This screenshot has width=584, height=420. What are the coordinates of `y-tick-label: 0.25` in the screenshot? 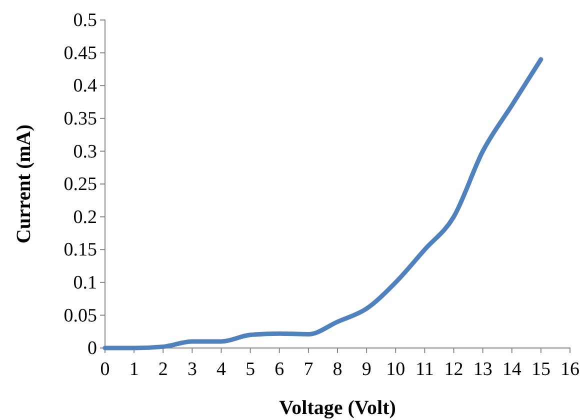 It's located at (80, 185).